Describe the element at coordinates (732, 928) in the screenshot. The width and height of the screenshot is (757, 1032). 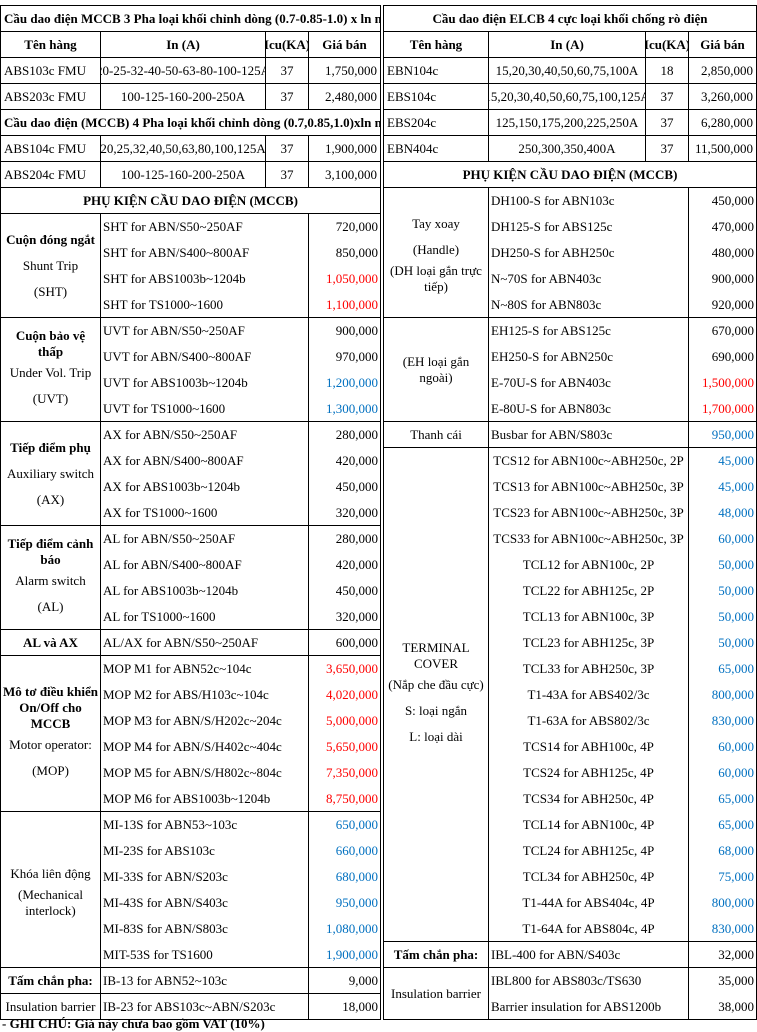
I see `accessory-price: 830,000` at that location.